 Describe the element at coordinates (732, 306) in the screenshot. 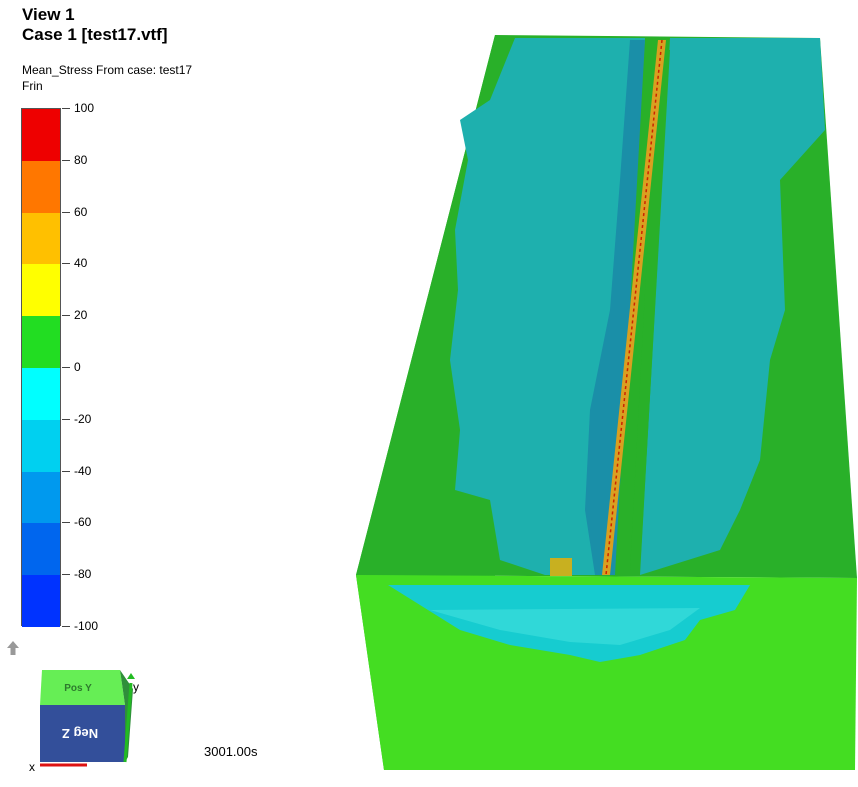

I see `stress-region-cyan-right` at that location.